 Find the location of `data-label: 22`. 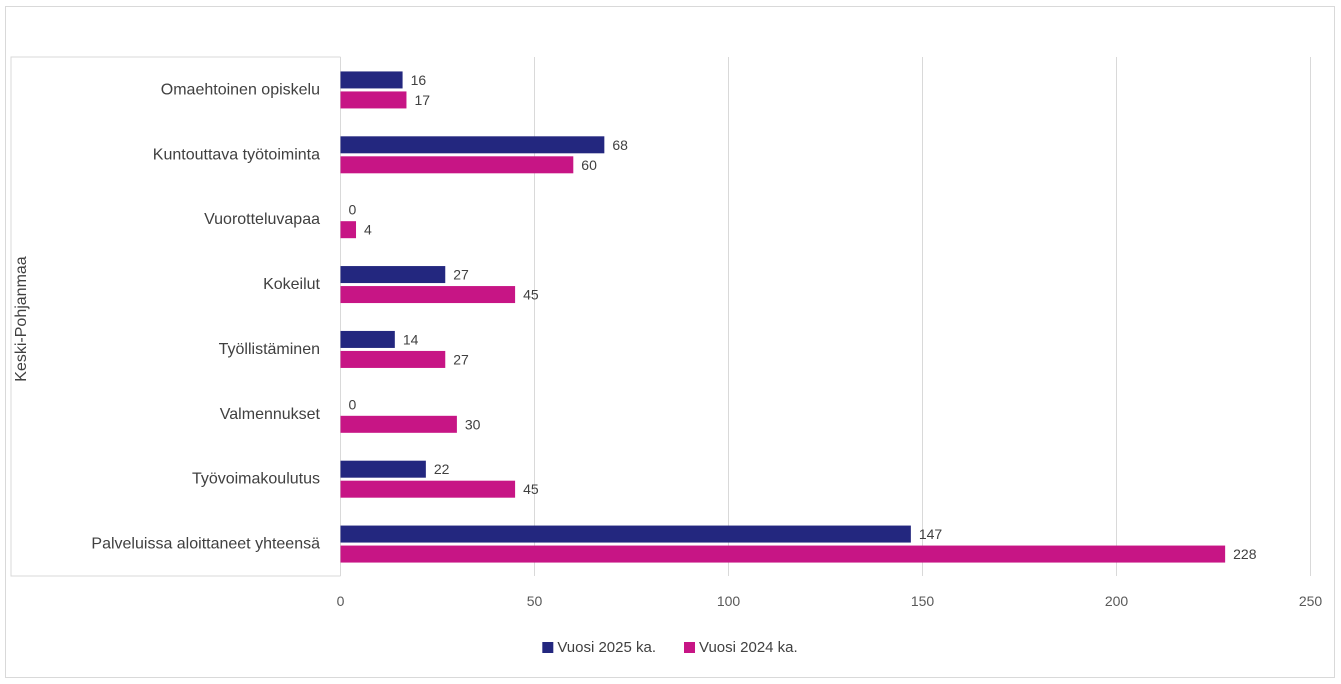

data-label: 22 is located at coordinates (442, 469).